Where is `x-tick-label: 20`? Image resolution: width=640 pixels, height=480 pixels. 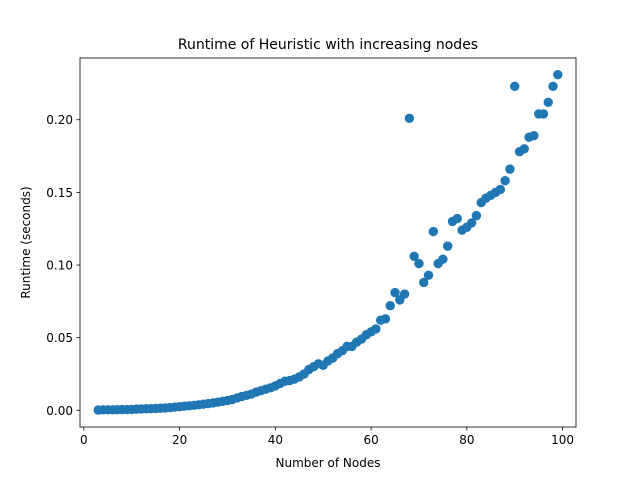
x-tick-label: 20 is located at coordinates (179, 440).